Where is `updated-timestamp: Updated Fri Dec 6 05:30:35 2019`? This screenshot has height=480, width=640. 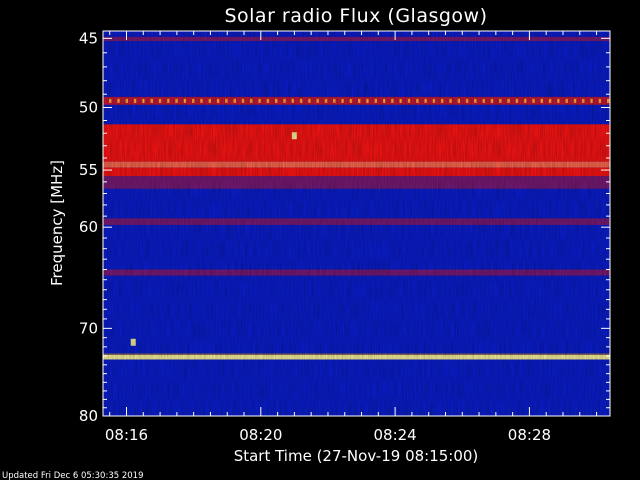 updated-timestamp: Updated Fri Dec 6 05:30:35 2019 is located at coordinates (72, 475).